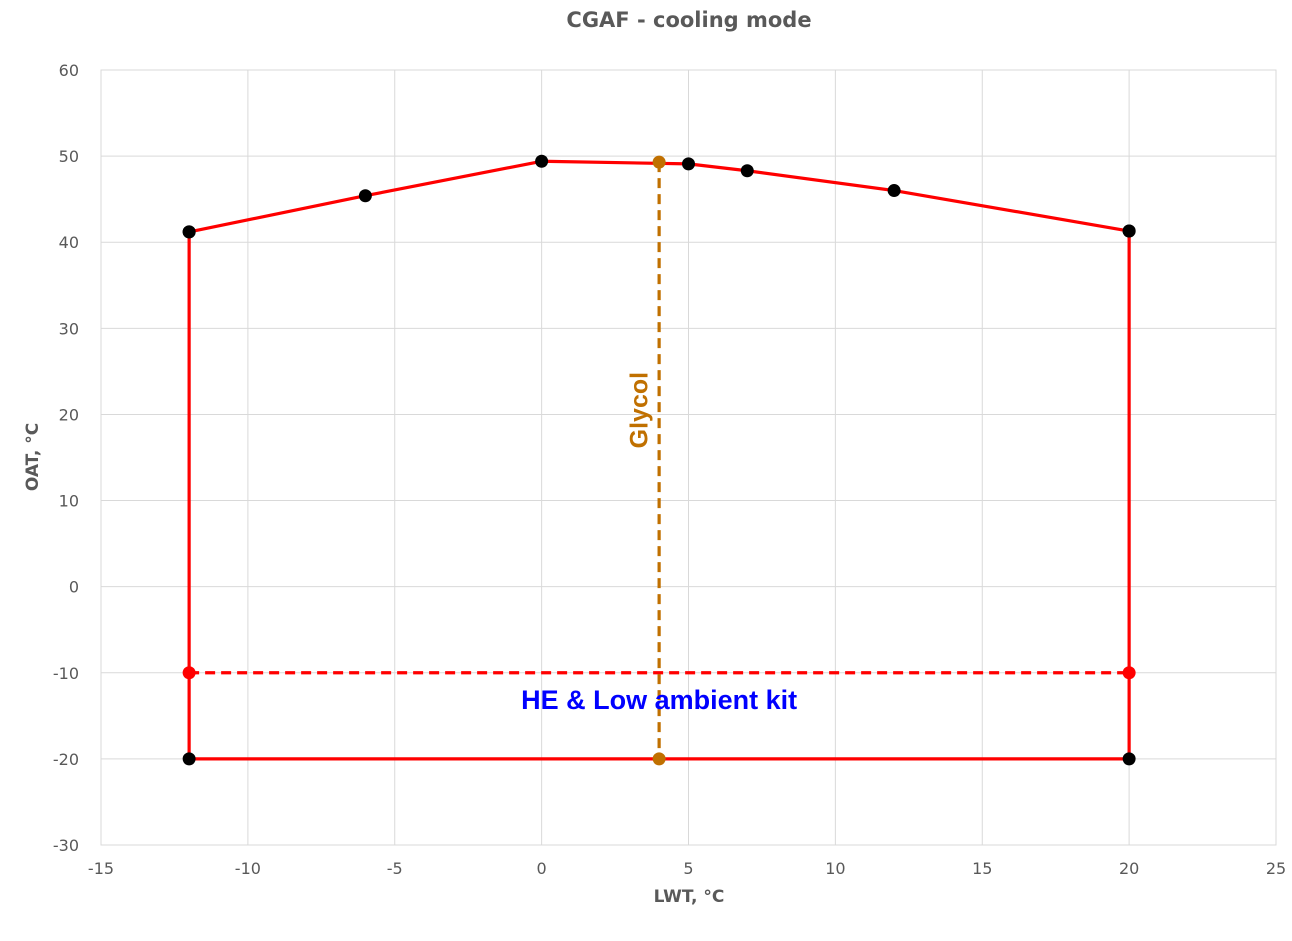  Describe the element at coordinates (66, 673) in the screenshot. I see `y-tick-label: -10` at that location.